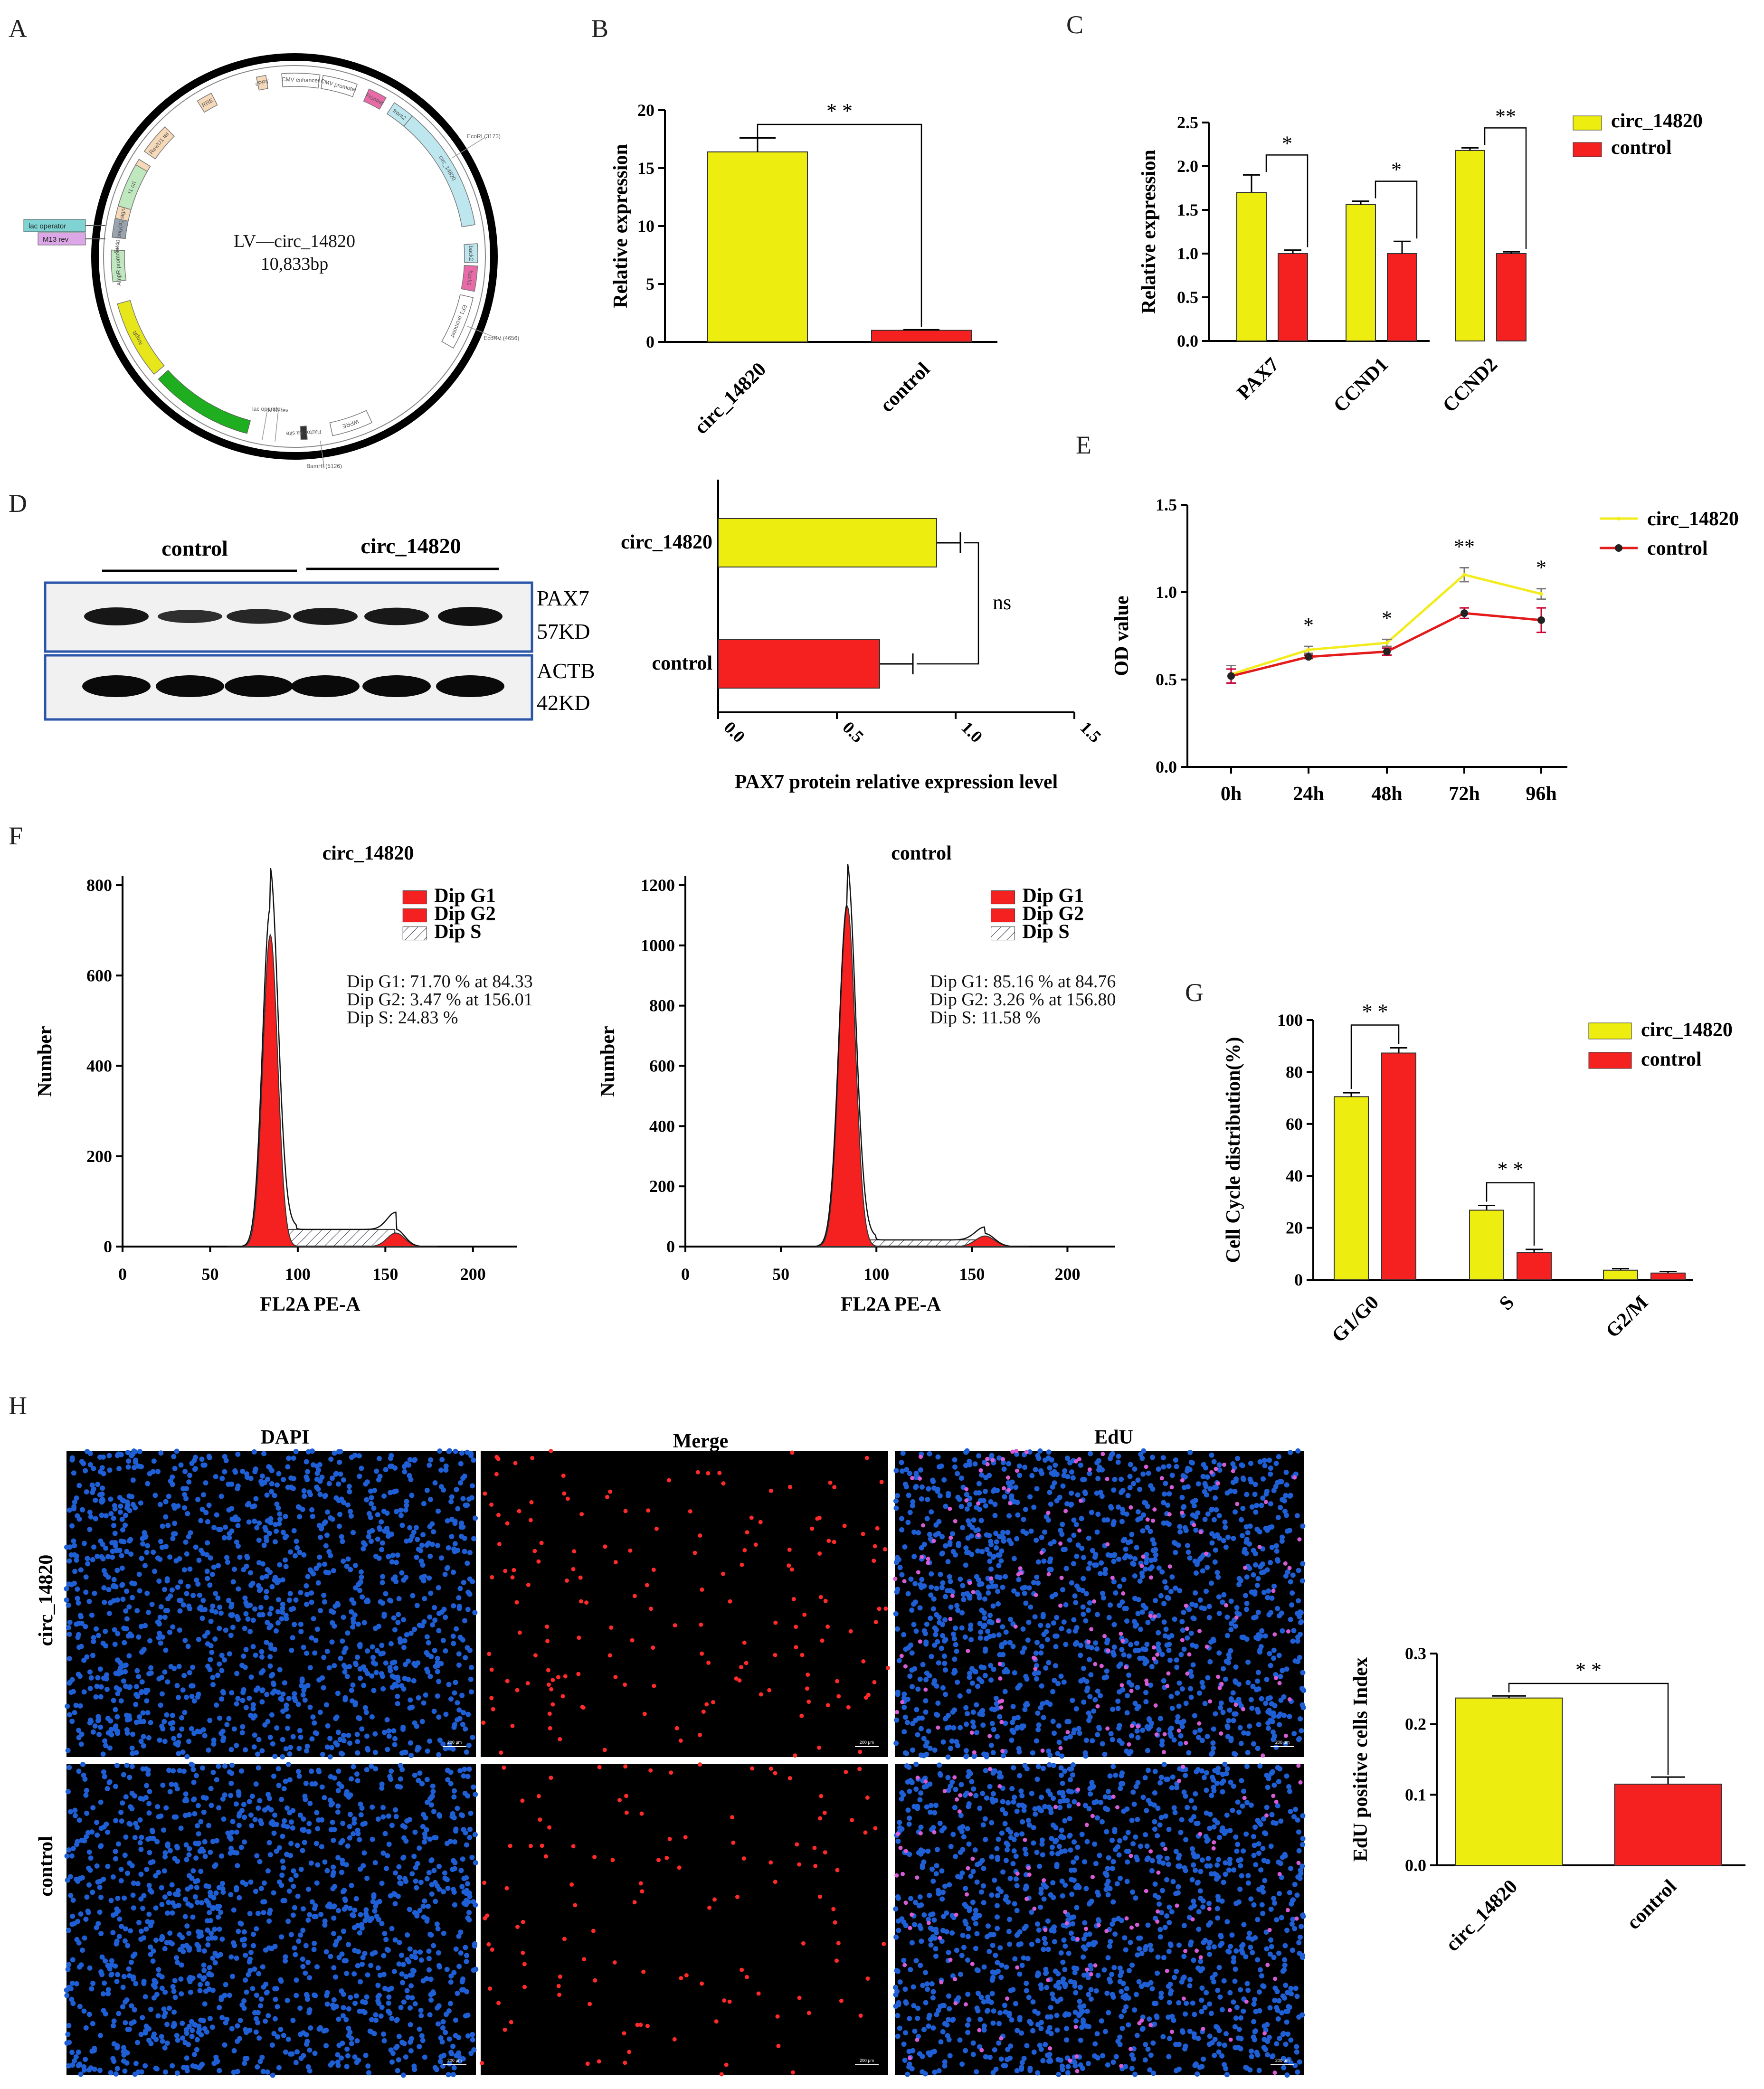  What do you see at coordinates (1287, 143) in the screenshot?
I see `chart-c-sig-0: *` at bounding box center [1287, 143].